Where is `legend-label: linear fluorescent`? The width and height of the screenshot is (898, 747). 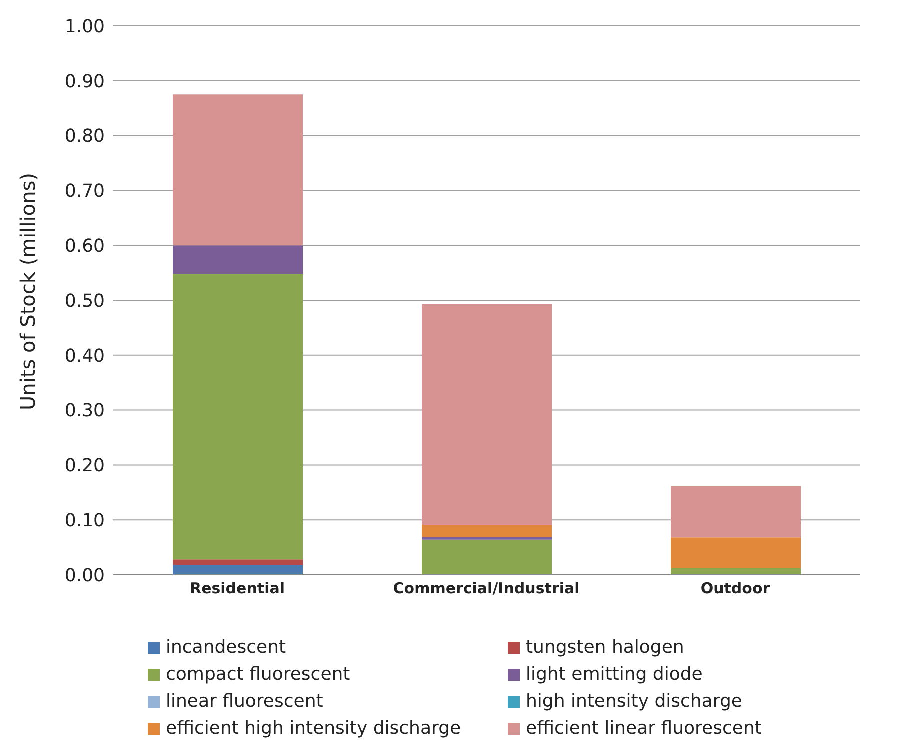
legend-label: linear fluorescent is located at coordinates (245, 701).